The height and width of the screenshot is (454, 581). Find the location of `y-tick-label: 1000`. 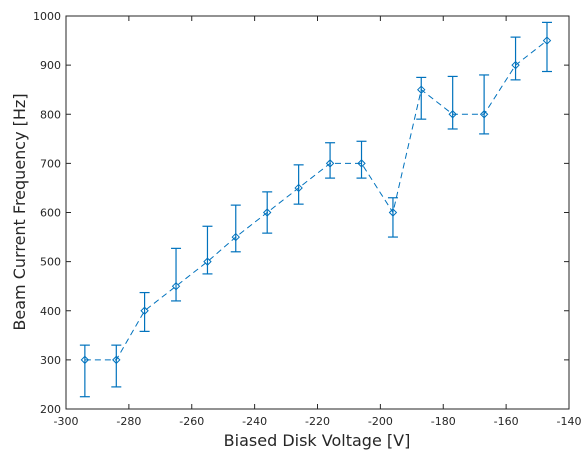

y-tick-label: 1000 is located at coordinates (47, 16).